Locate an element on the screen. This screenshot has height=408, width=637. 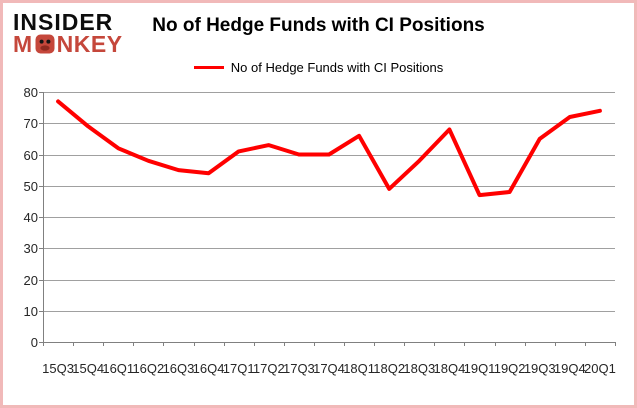
y-axis-label: 0 is located at coordinates (34, 342).